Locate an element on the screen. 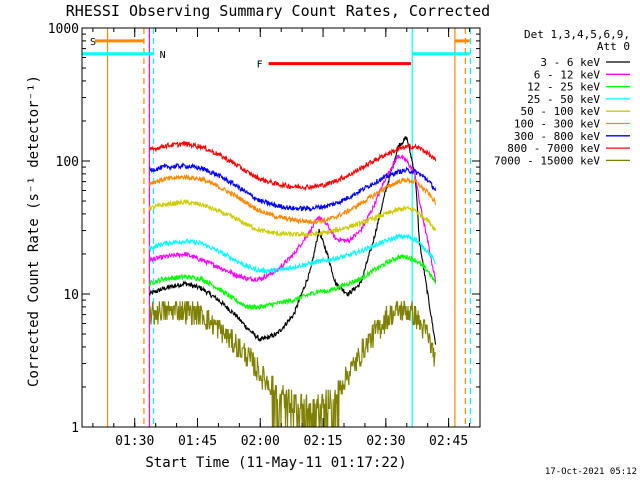 Image resolution: width=640 pixels, height=480 pixels. legend-label: 800 - 7000 keV is located at coordinates (553, 148).